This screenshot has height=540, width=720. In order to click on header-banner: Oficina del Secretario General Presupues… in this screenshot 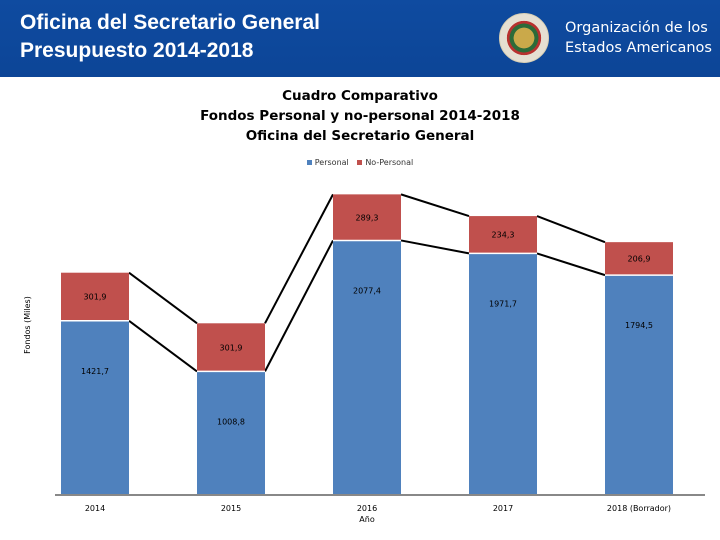, I will do `click(360, 38)`.